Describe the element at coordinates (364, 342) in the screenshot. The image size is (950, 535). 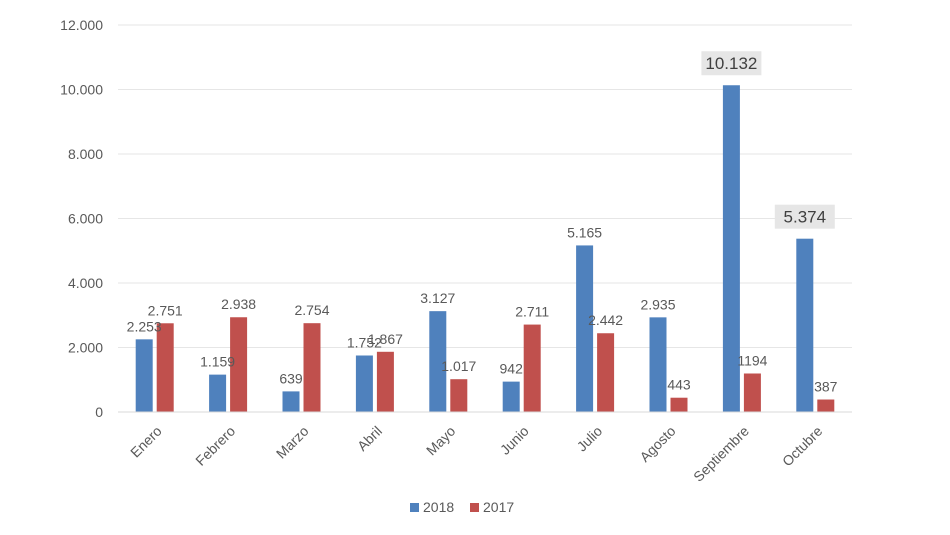
I see `data-label: 1.752` at that location.